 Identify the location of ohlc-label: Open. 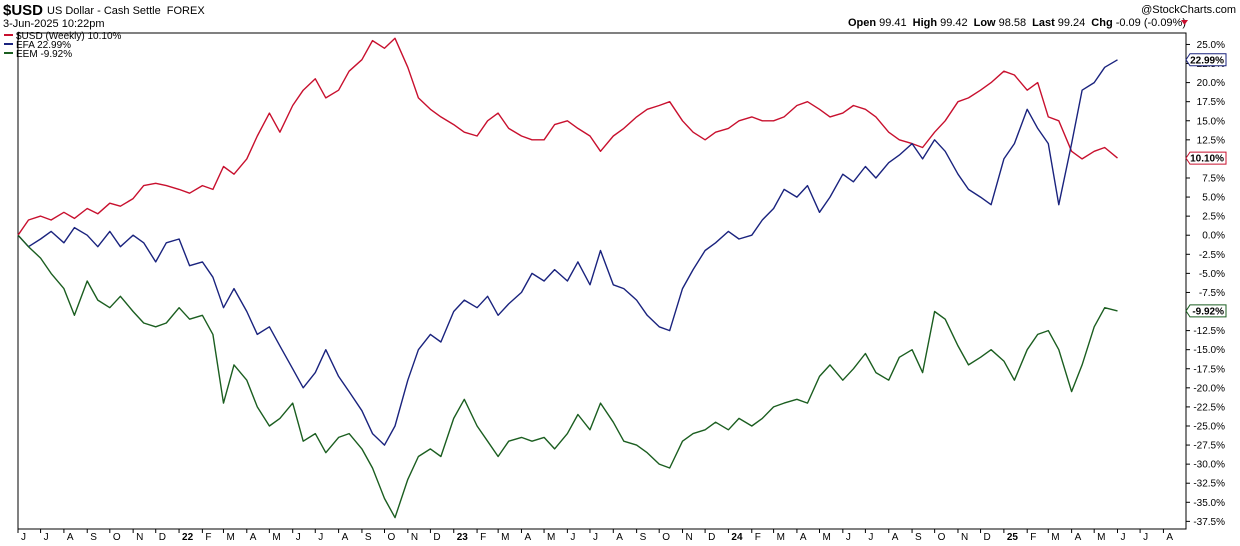
(862, 23).